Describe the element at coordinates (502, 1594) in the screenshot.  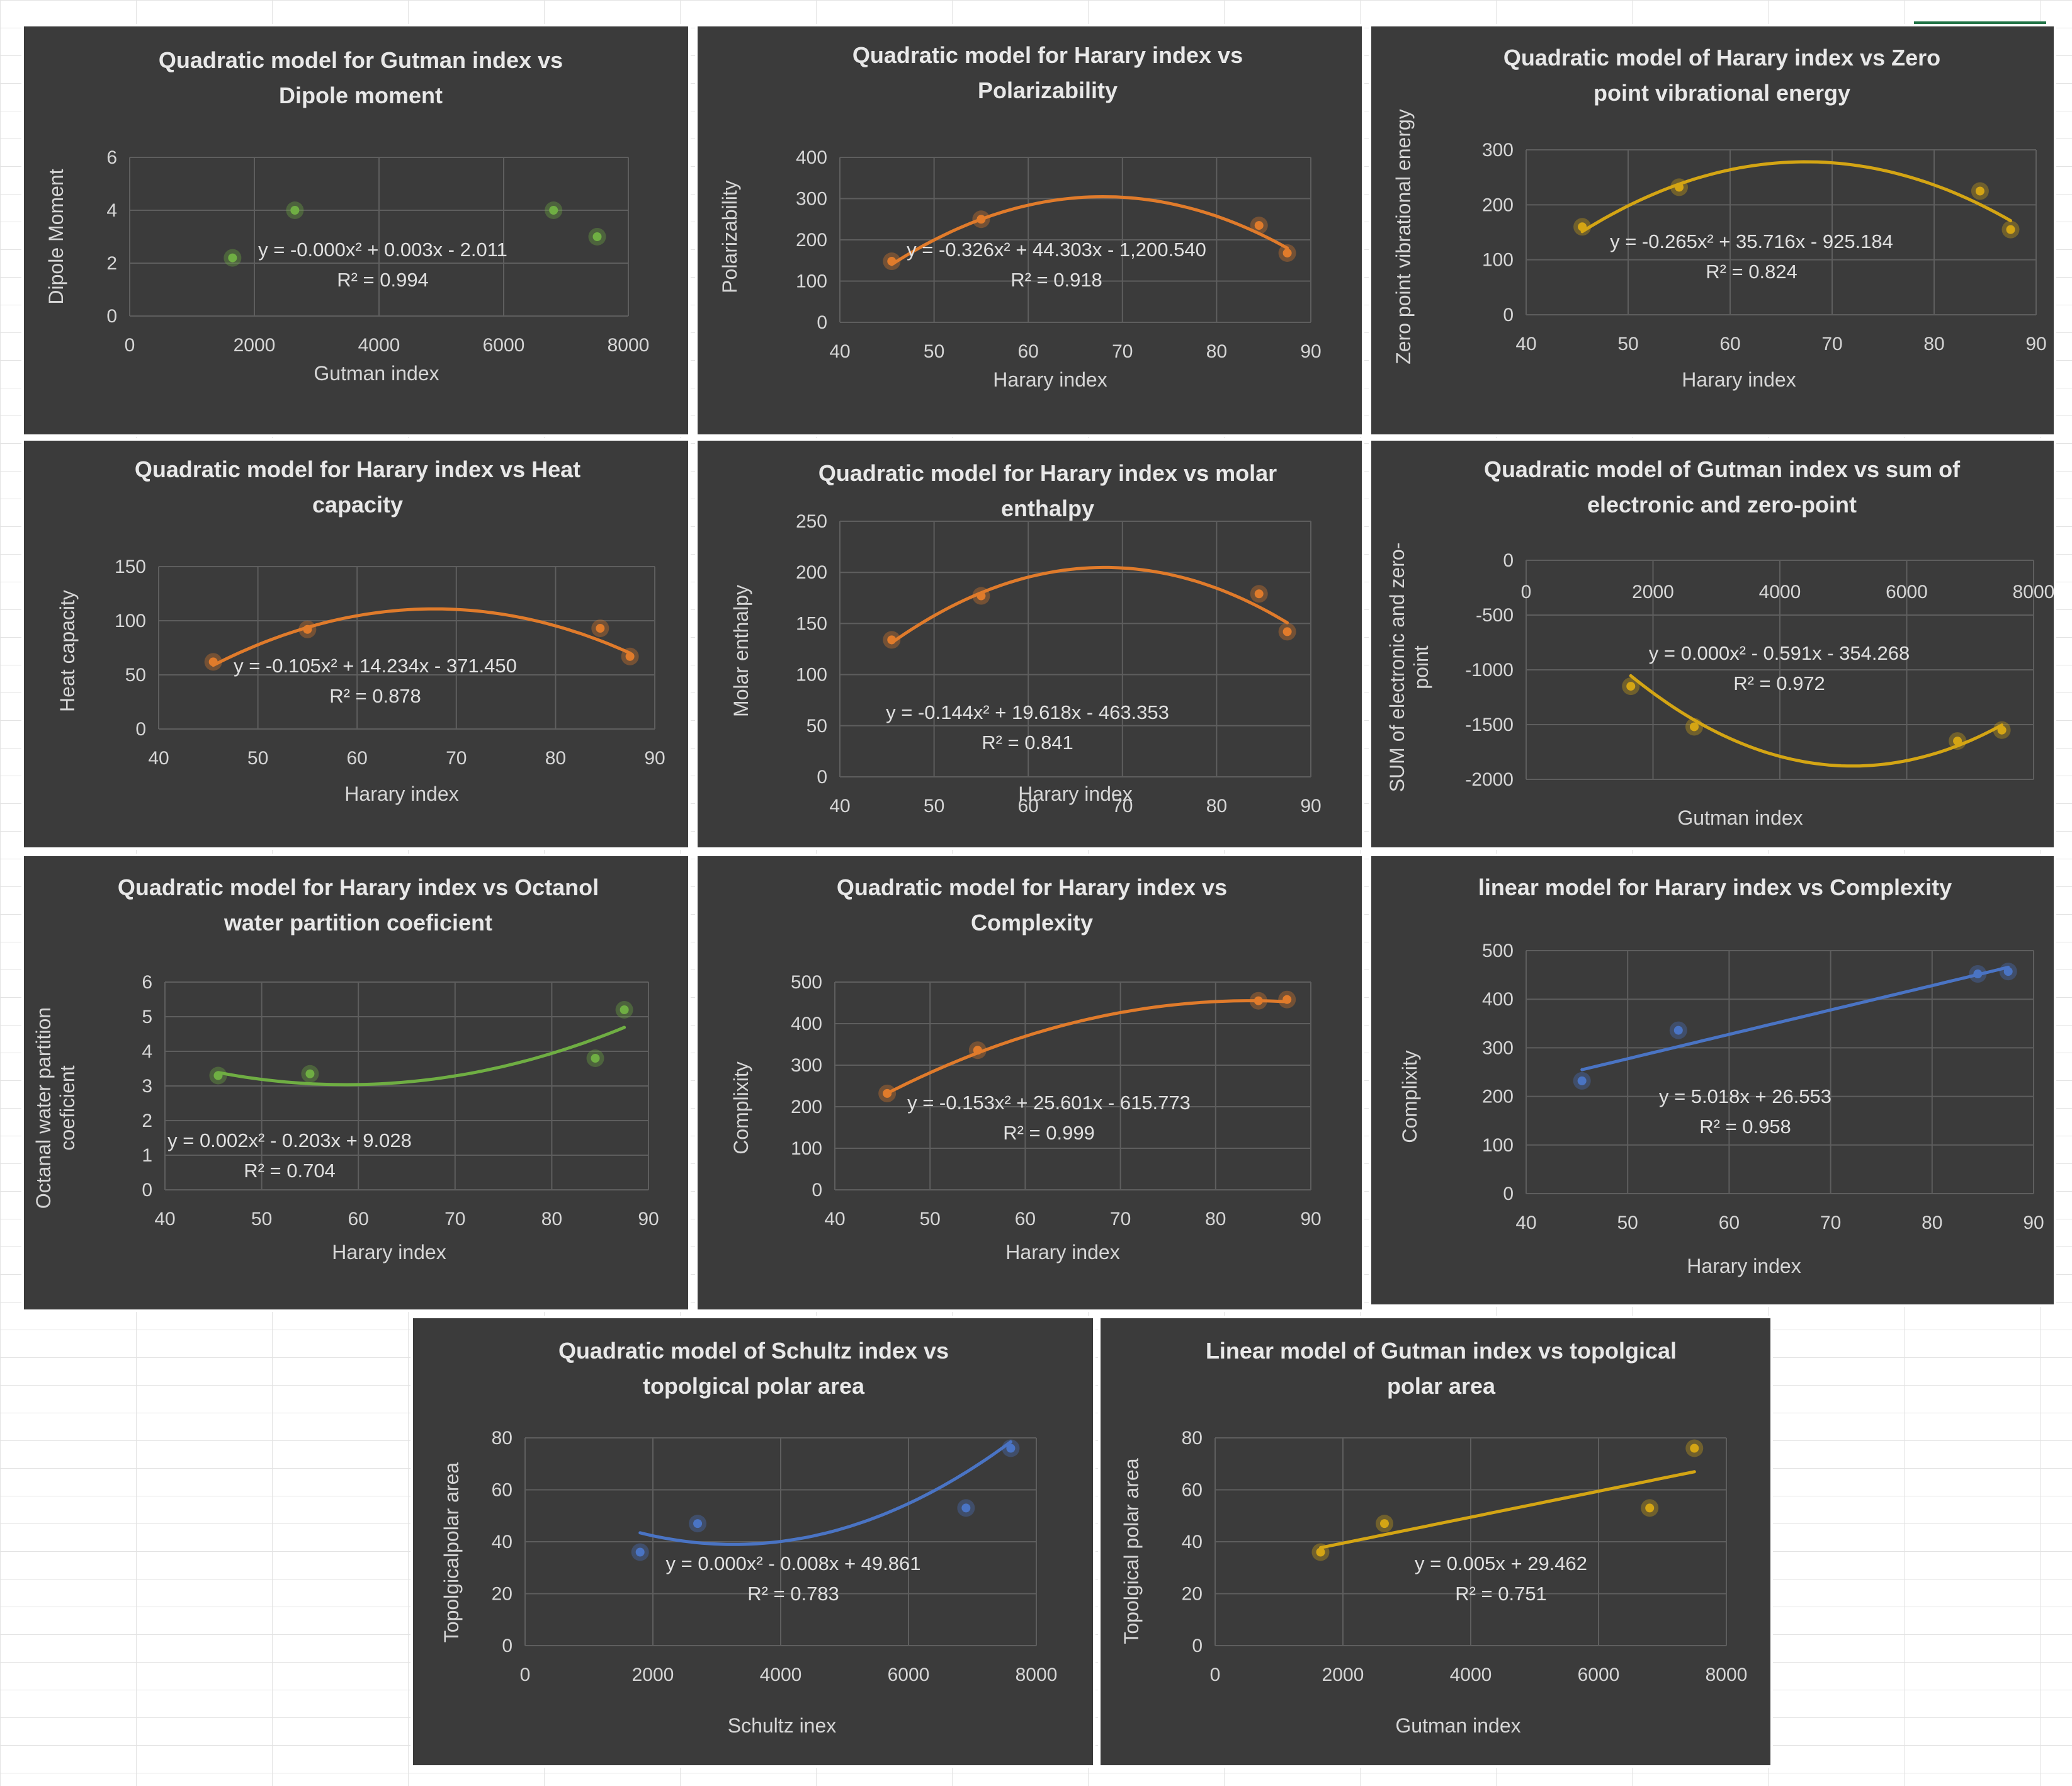
I see `y-tick-label: 20` at that location.